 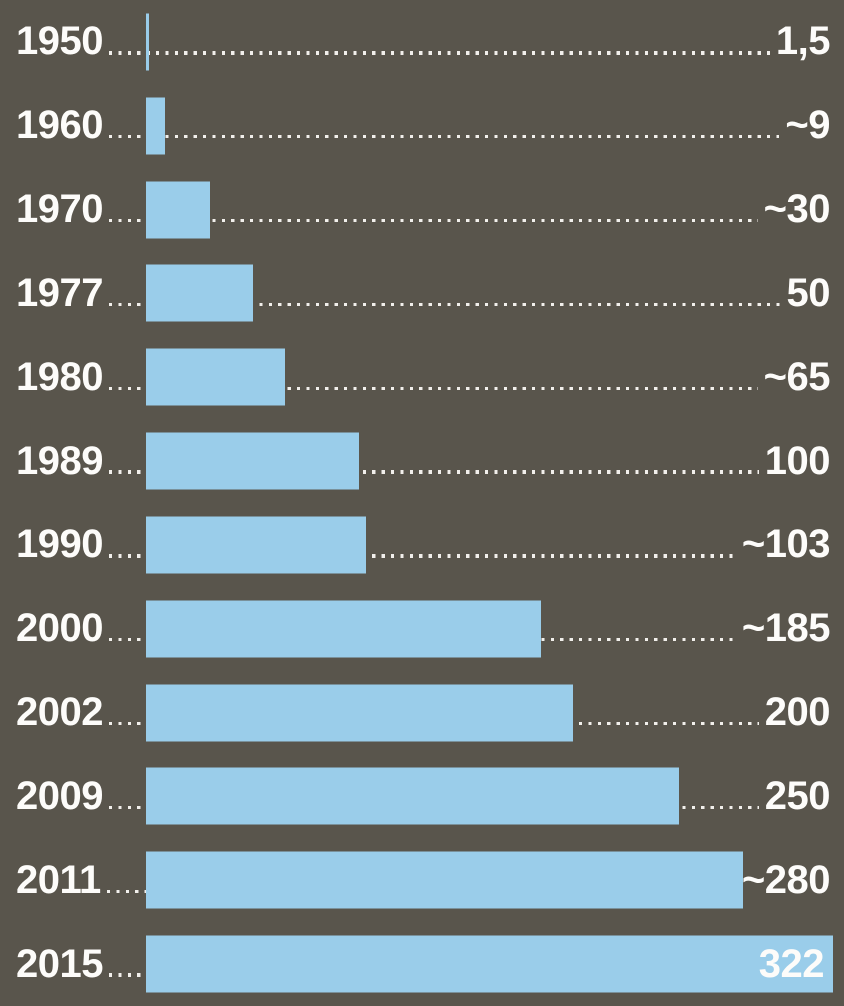 What do you see at coordinates (59, 963) in the screenshot?
I see `year-label: 2015` at bounding box center [59, 963].